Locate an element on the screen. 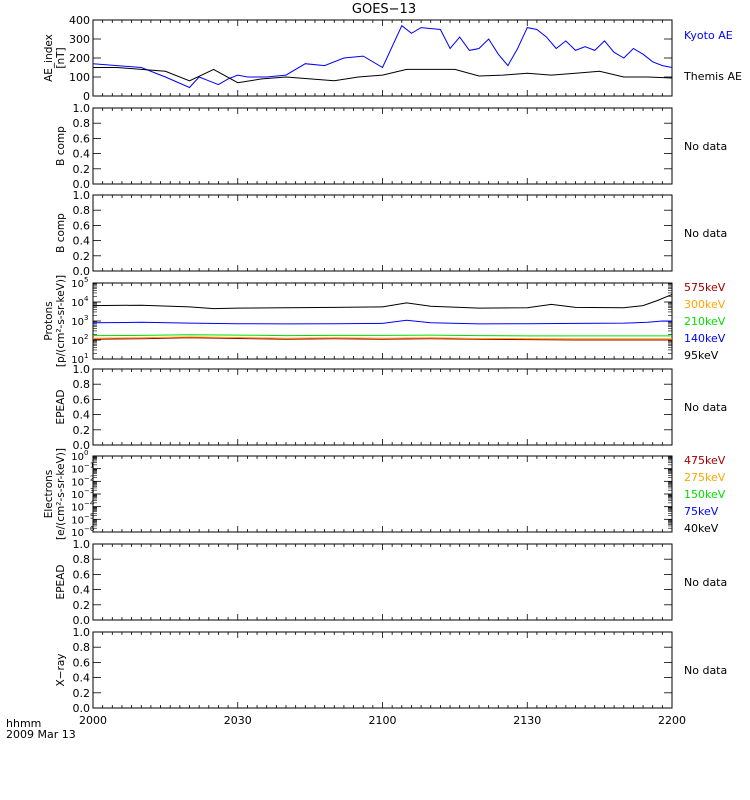 The image size is (750, 800). y-tick-label: 200 is located at coordinates (79, 58).